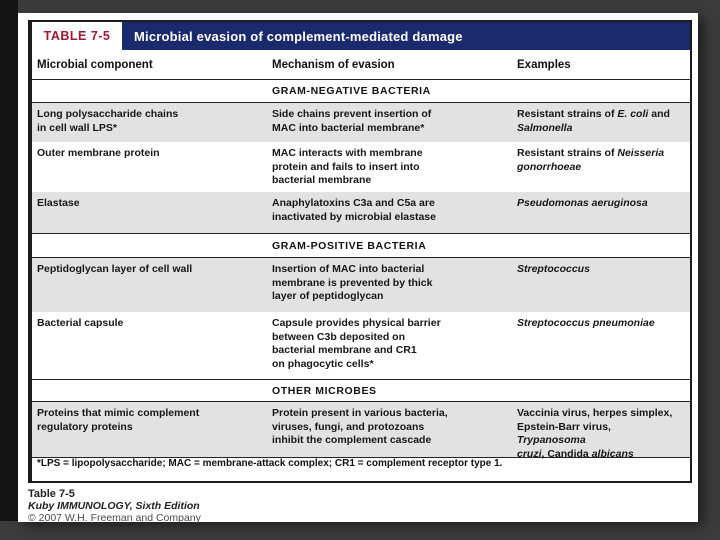 The width and height of the screenshot is (720, 540). I want to click on section-heading: GRAM-NEGATIVE BACTERIA, so click(361, 91).